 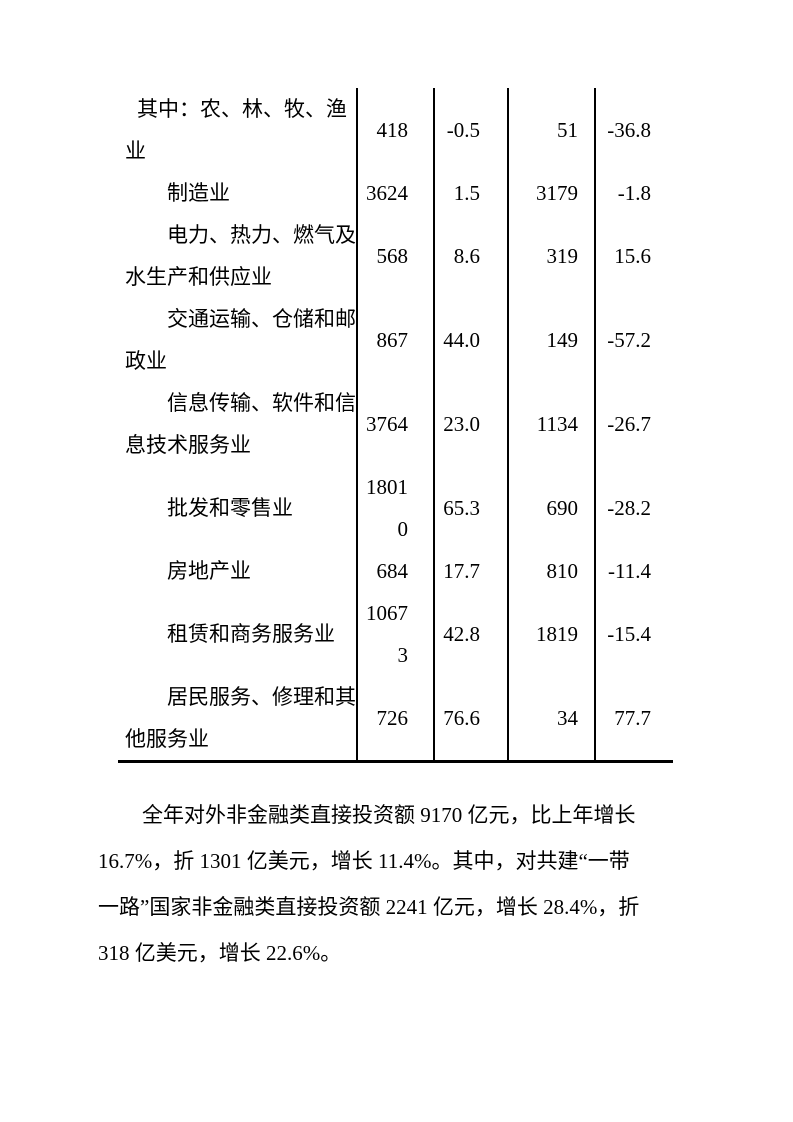 What do you see at coordinates (188, 445) in the screenshot?
I see `label-line: 息技术服务业` at bounding box center [188, 445].